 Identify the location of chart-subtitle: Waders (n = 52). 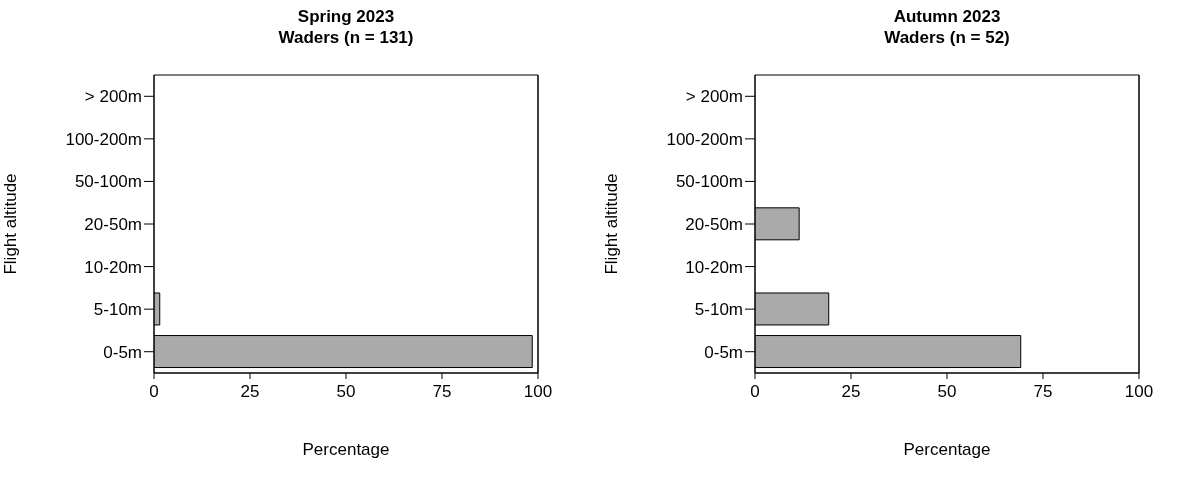
(947, 37).